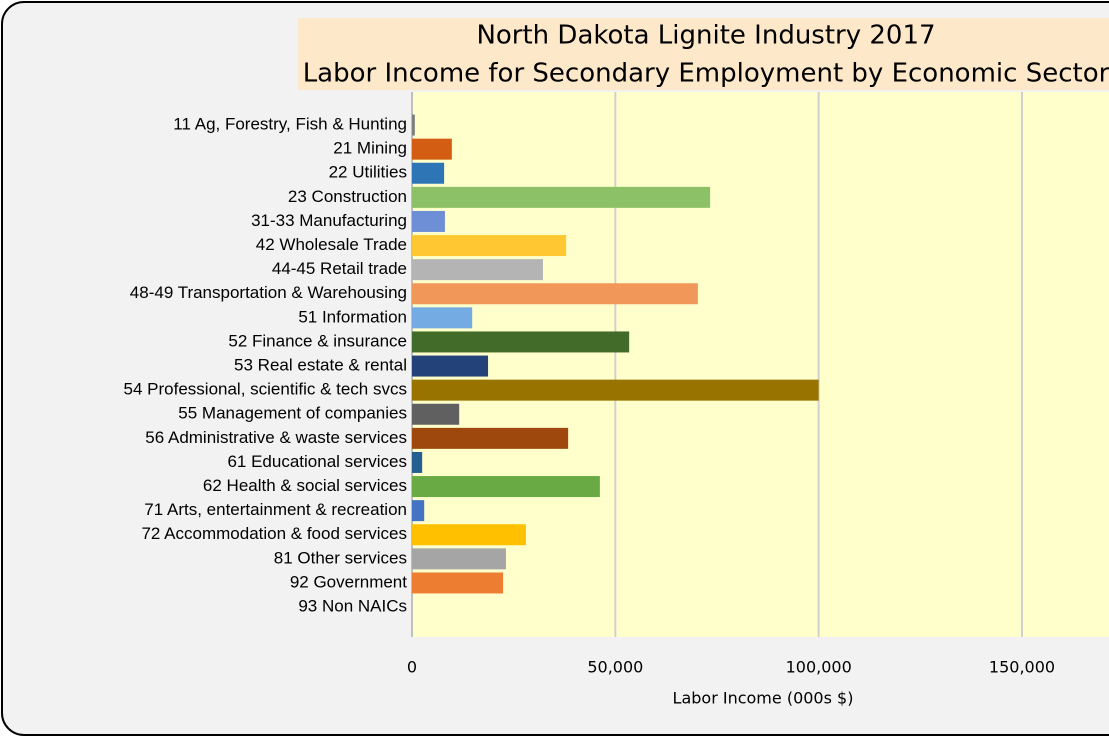 The width and height of the screenshot is (1109, 738). Describe the element at coordinates (276, 437) in the screenshot. I see `y-tick-label: 56 Administrative & waste services` at that location.